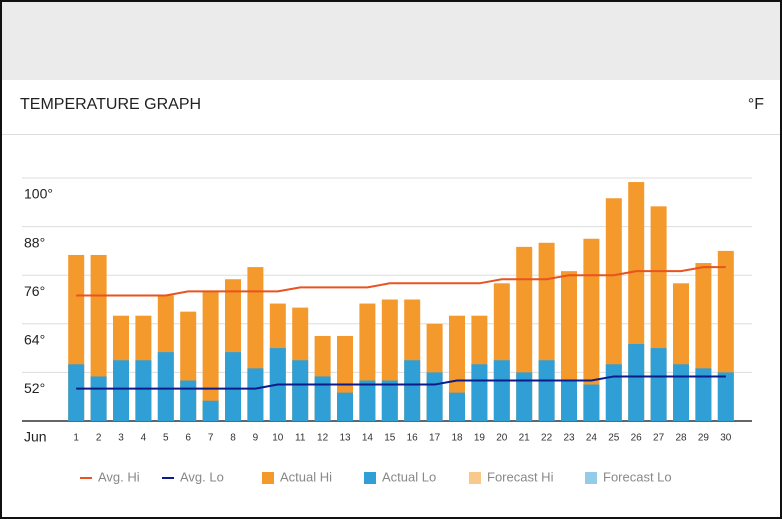  Describe the element at coordinates (211, 438) in the screenshot. I see `x-tick-label: 7` at that location.